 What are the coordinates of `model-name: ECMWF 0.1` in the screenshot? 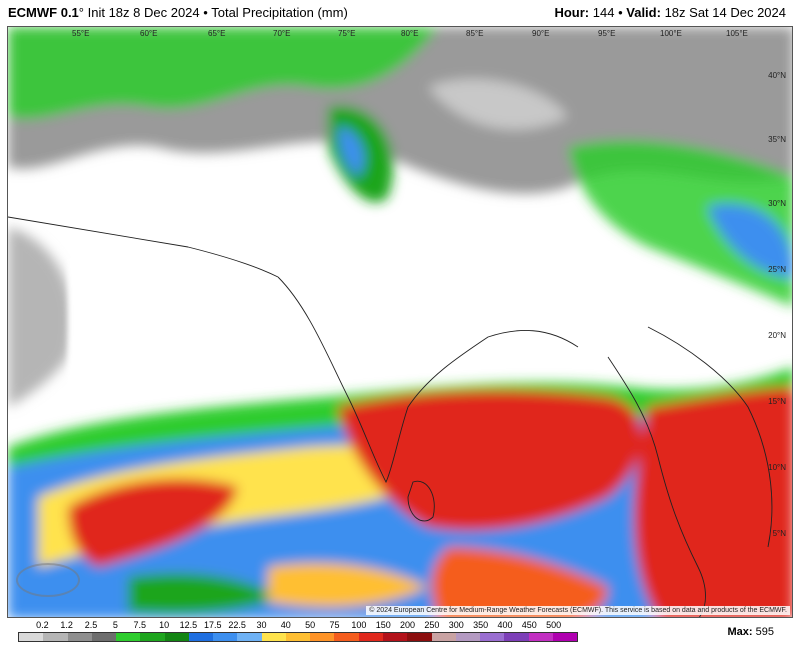 It's located at (43, 12).